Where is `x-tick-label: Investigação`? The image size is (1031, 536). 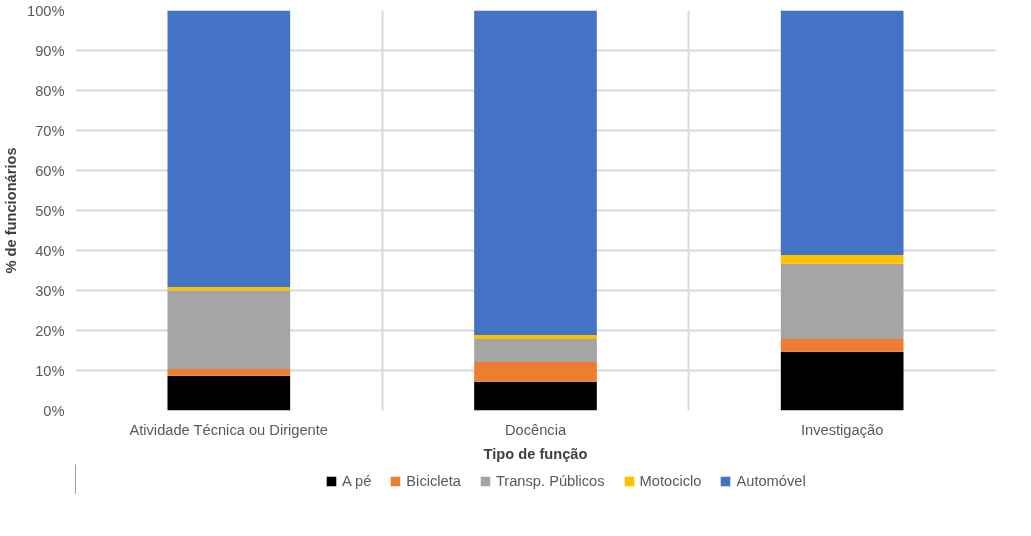
x-tick-label: Investigação is located at coordinates (842, 429).